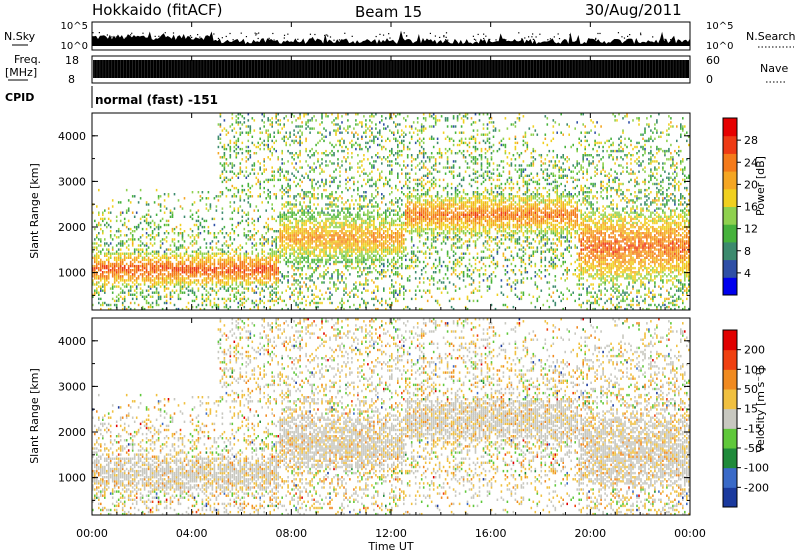 This screenshot has width=800, height=554. I want to click on velocity-colorbar-label: Velocity [m s⁻¹], so click(760, 409).